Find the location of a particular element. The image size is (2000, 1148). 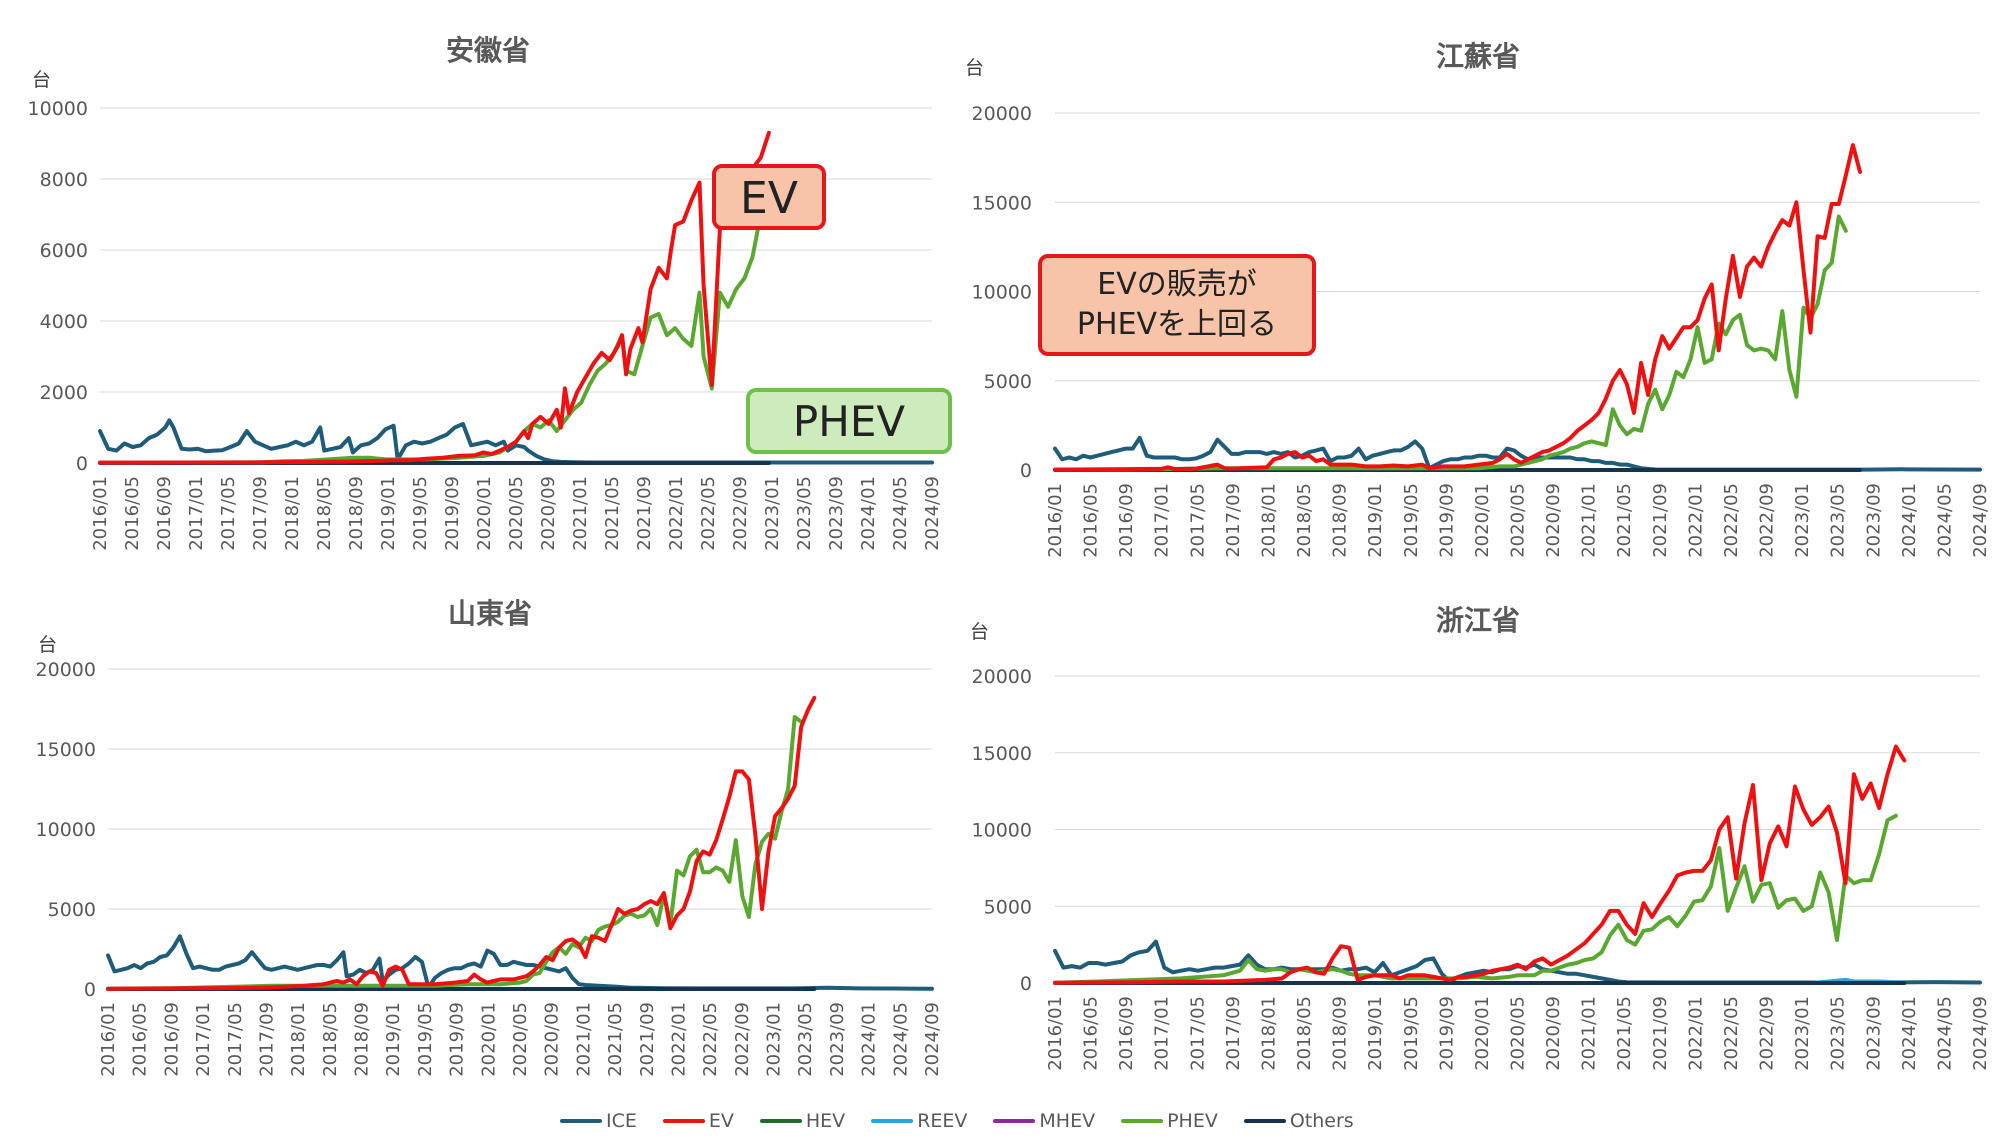

legend-item-phev: PHEV is located at coordinates (1169, 1121).